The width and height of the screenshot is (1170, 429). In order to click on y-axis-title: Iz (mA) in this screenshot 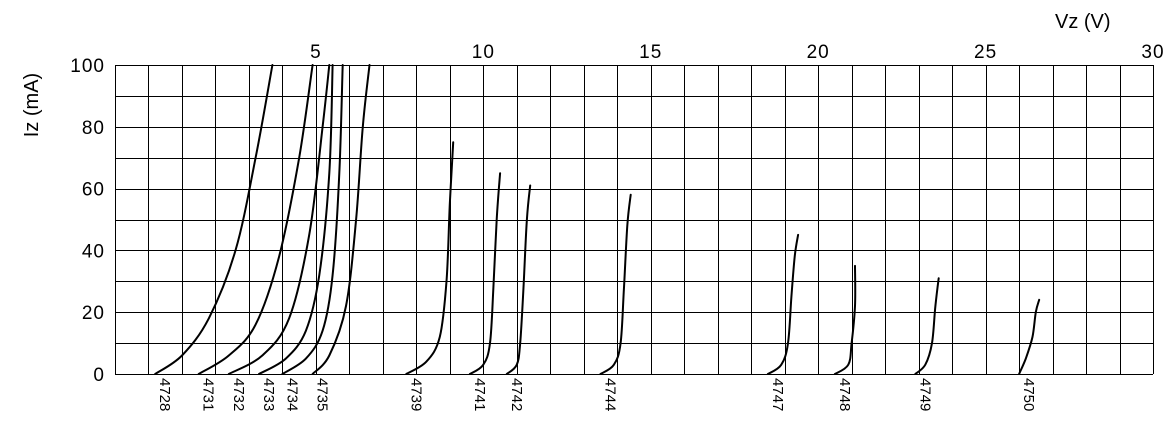, I will do `click(32, 105)`.